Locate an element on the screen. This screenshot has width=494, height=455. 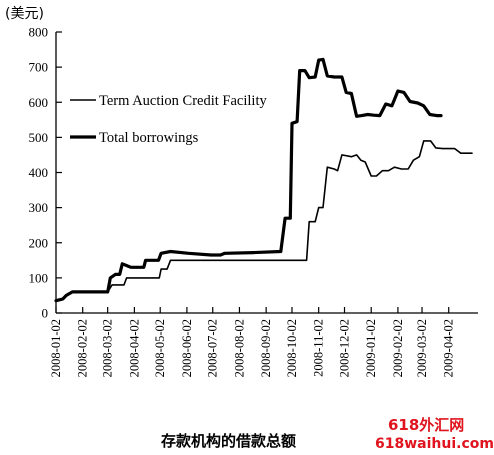
y-tick-label: 300 is located at coordinates (39, 207).